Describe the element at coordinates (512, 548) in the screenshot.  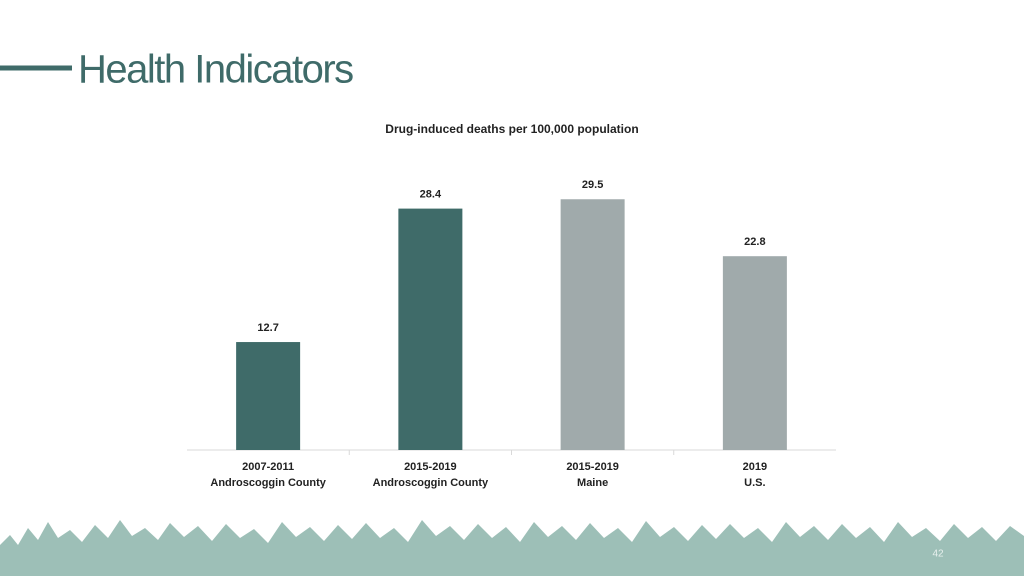
I see `tree-silhouette` at that location.